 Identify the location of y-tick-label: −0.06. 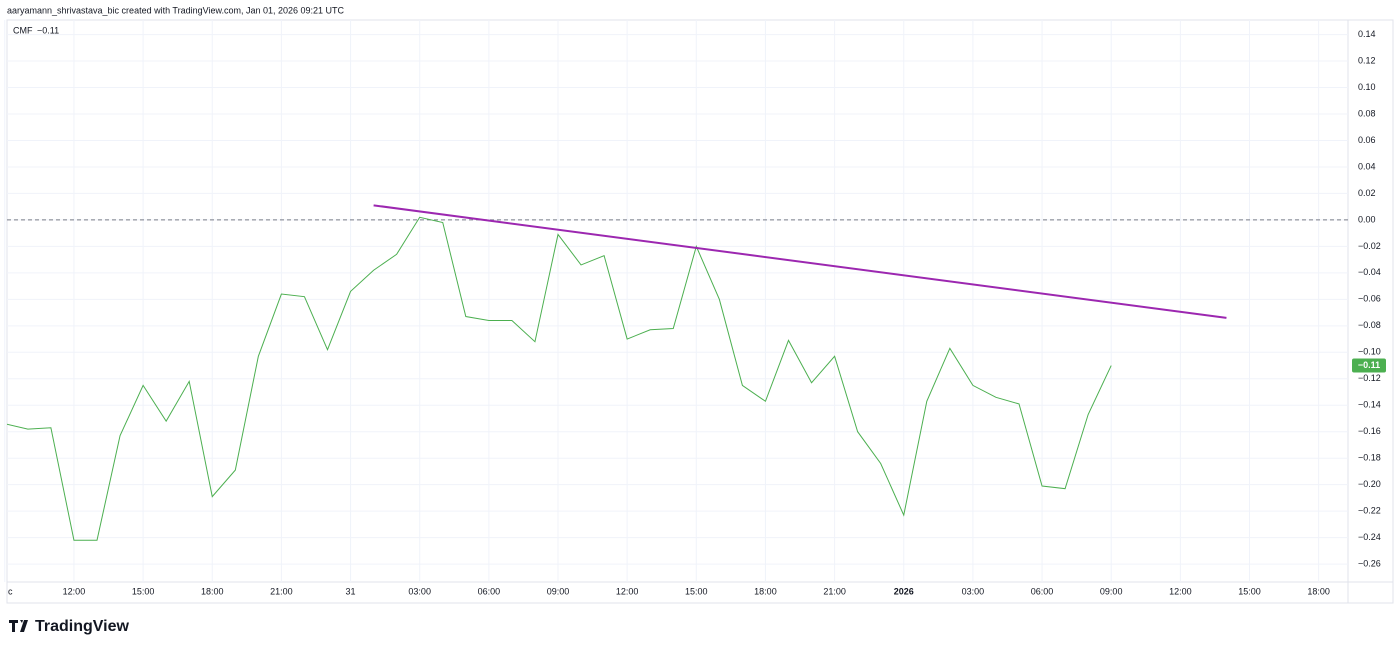
(1369, 299).